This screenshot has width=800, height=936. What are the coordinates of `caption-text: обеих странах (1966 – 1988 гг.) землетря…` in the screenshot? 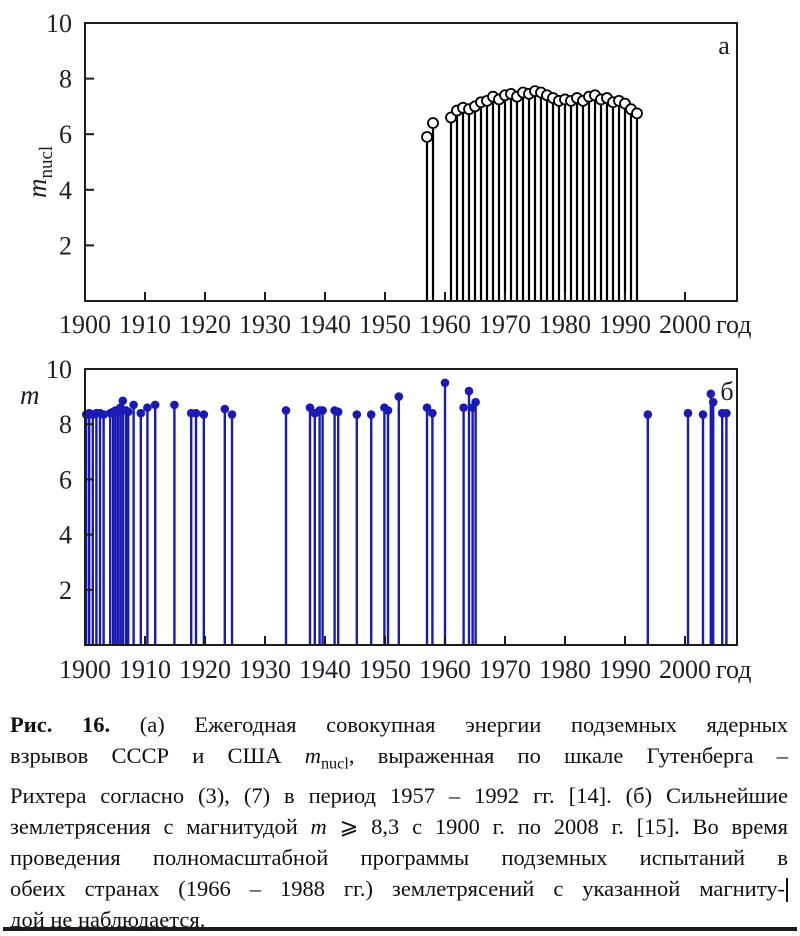 It's located at (397, 888).